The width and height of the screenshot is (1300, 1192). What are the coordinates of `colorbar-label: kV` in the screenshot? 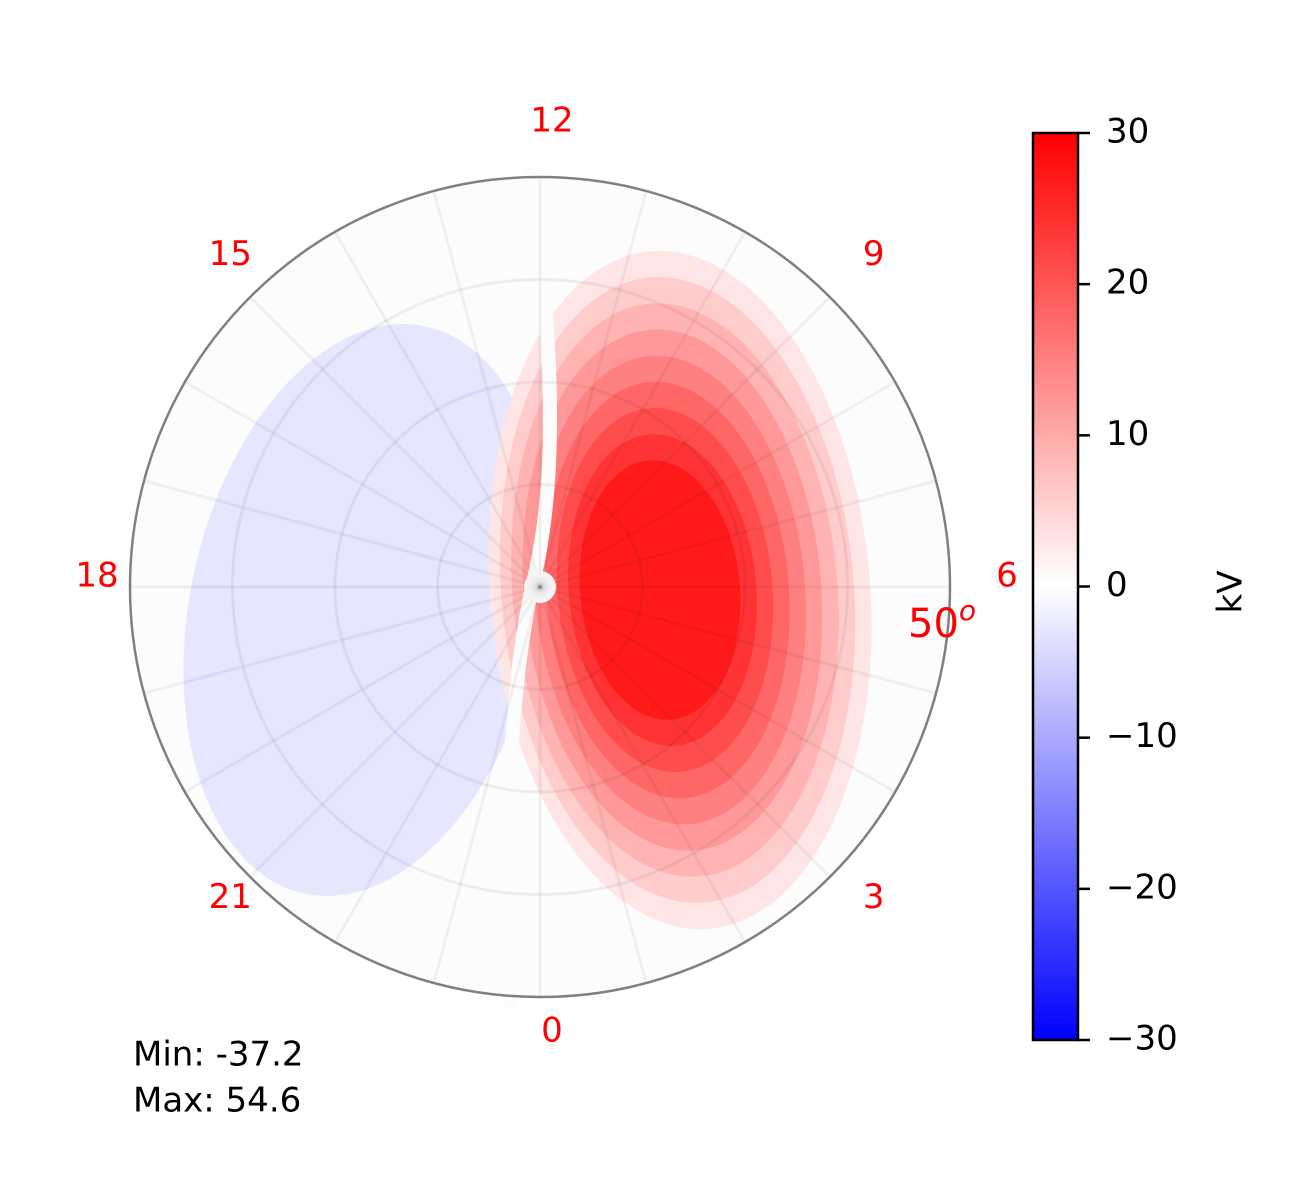 It's located at (1231, 592).